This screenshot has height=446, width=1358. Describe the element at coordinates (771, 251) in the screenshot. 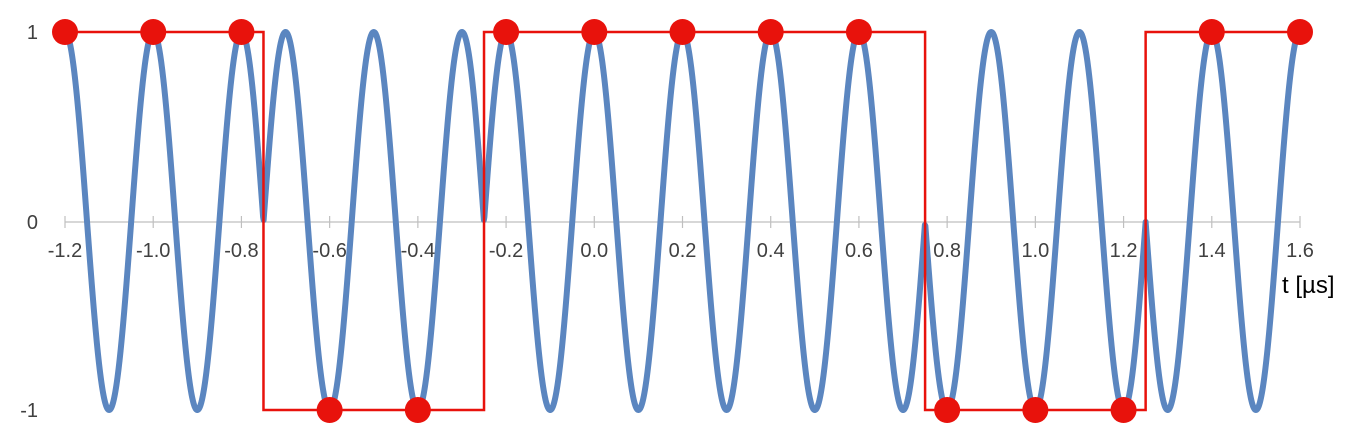

I see `x-tick-label: 0.4` at that location.